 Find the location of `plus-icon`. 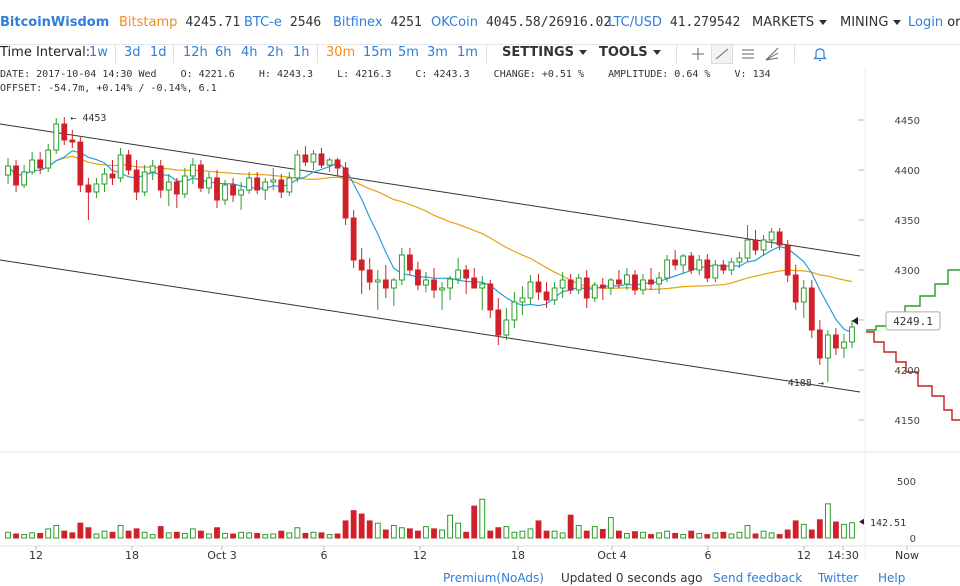

plus-icon is located at coordinates (698, 54).